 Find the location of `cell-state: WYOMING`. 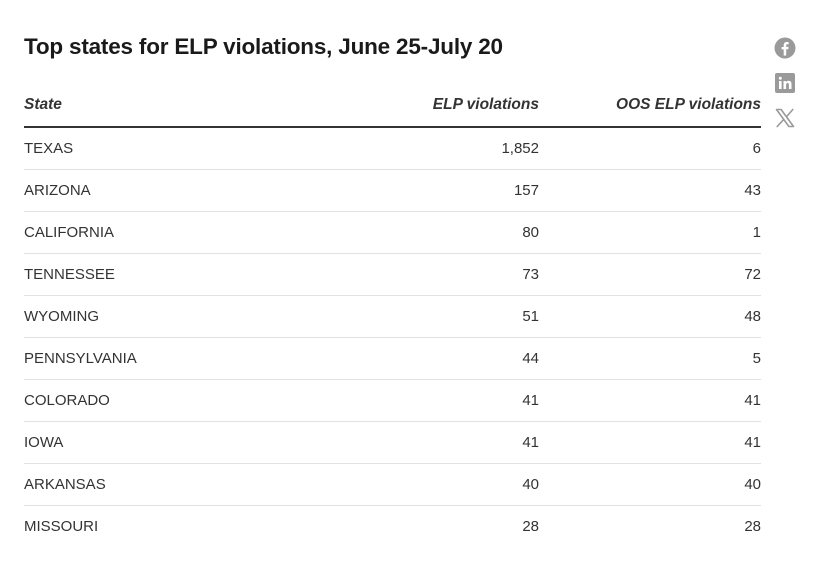

cell-state: WYOMING is located at coordinates (181, 316).